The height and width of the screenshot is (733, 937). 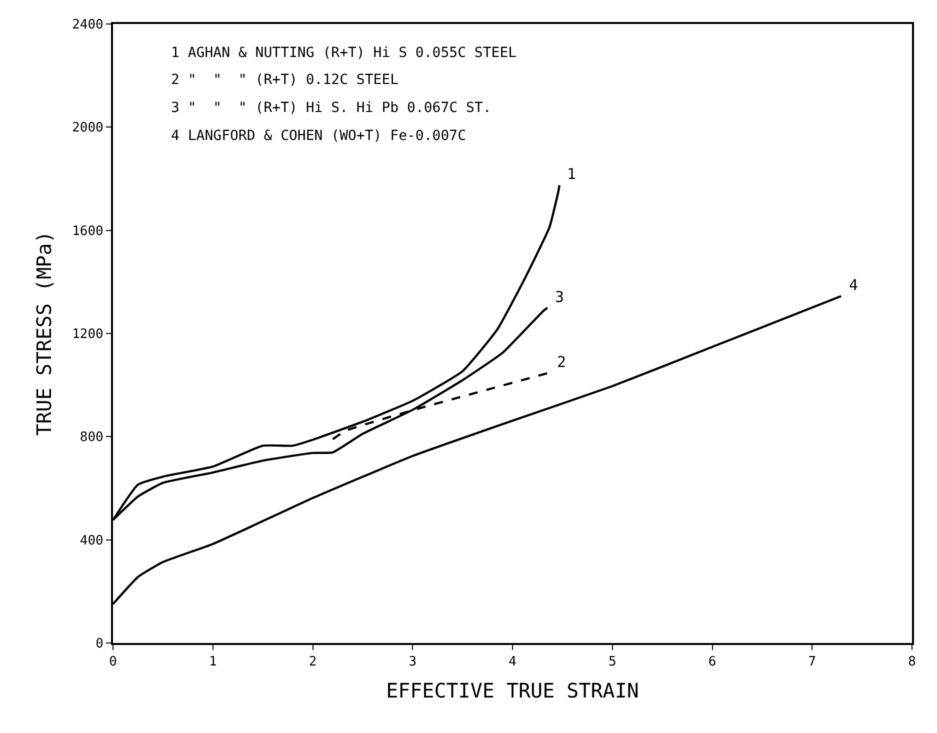 What do you see at coordinates (712, 662) in the screenshot?
I see `x-tick-label: 6` at bounding box center [712, 662].